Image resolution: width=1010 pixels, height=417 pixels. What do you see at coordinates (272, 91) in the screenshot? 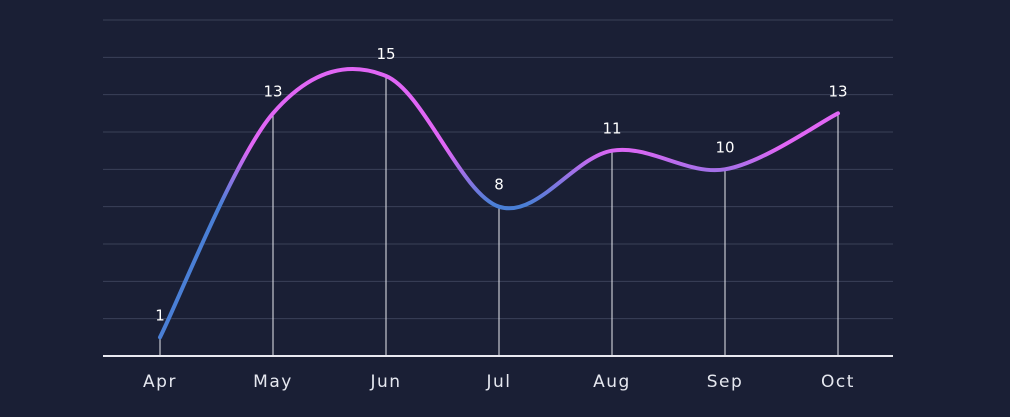
I see `data-label-may: 13` at bounding box center [272, 91].